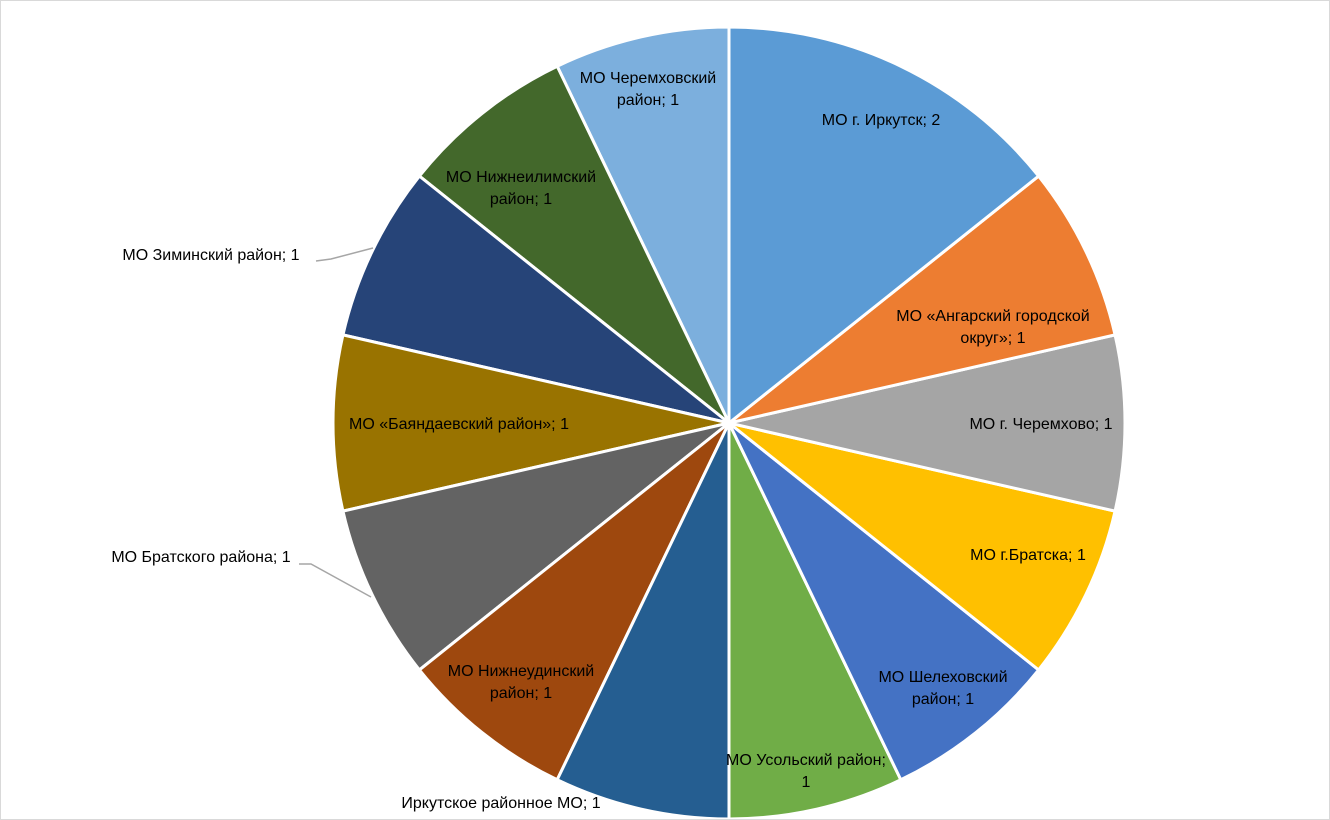  I want to click on data-label: МО «Баяндаевский район»; 1, so click(459, 424).